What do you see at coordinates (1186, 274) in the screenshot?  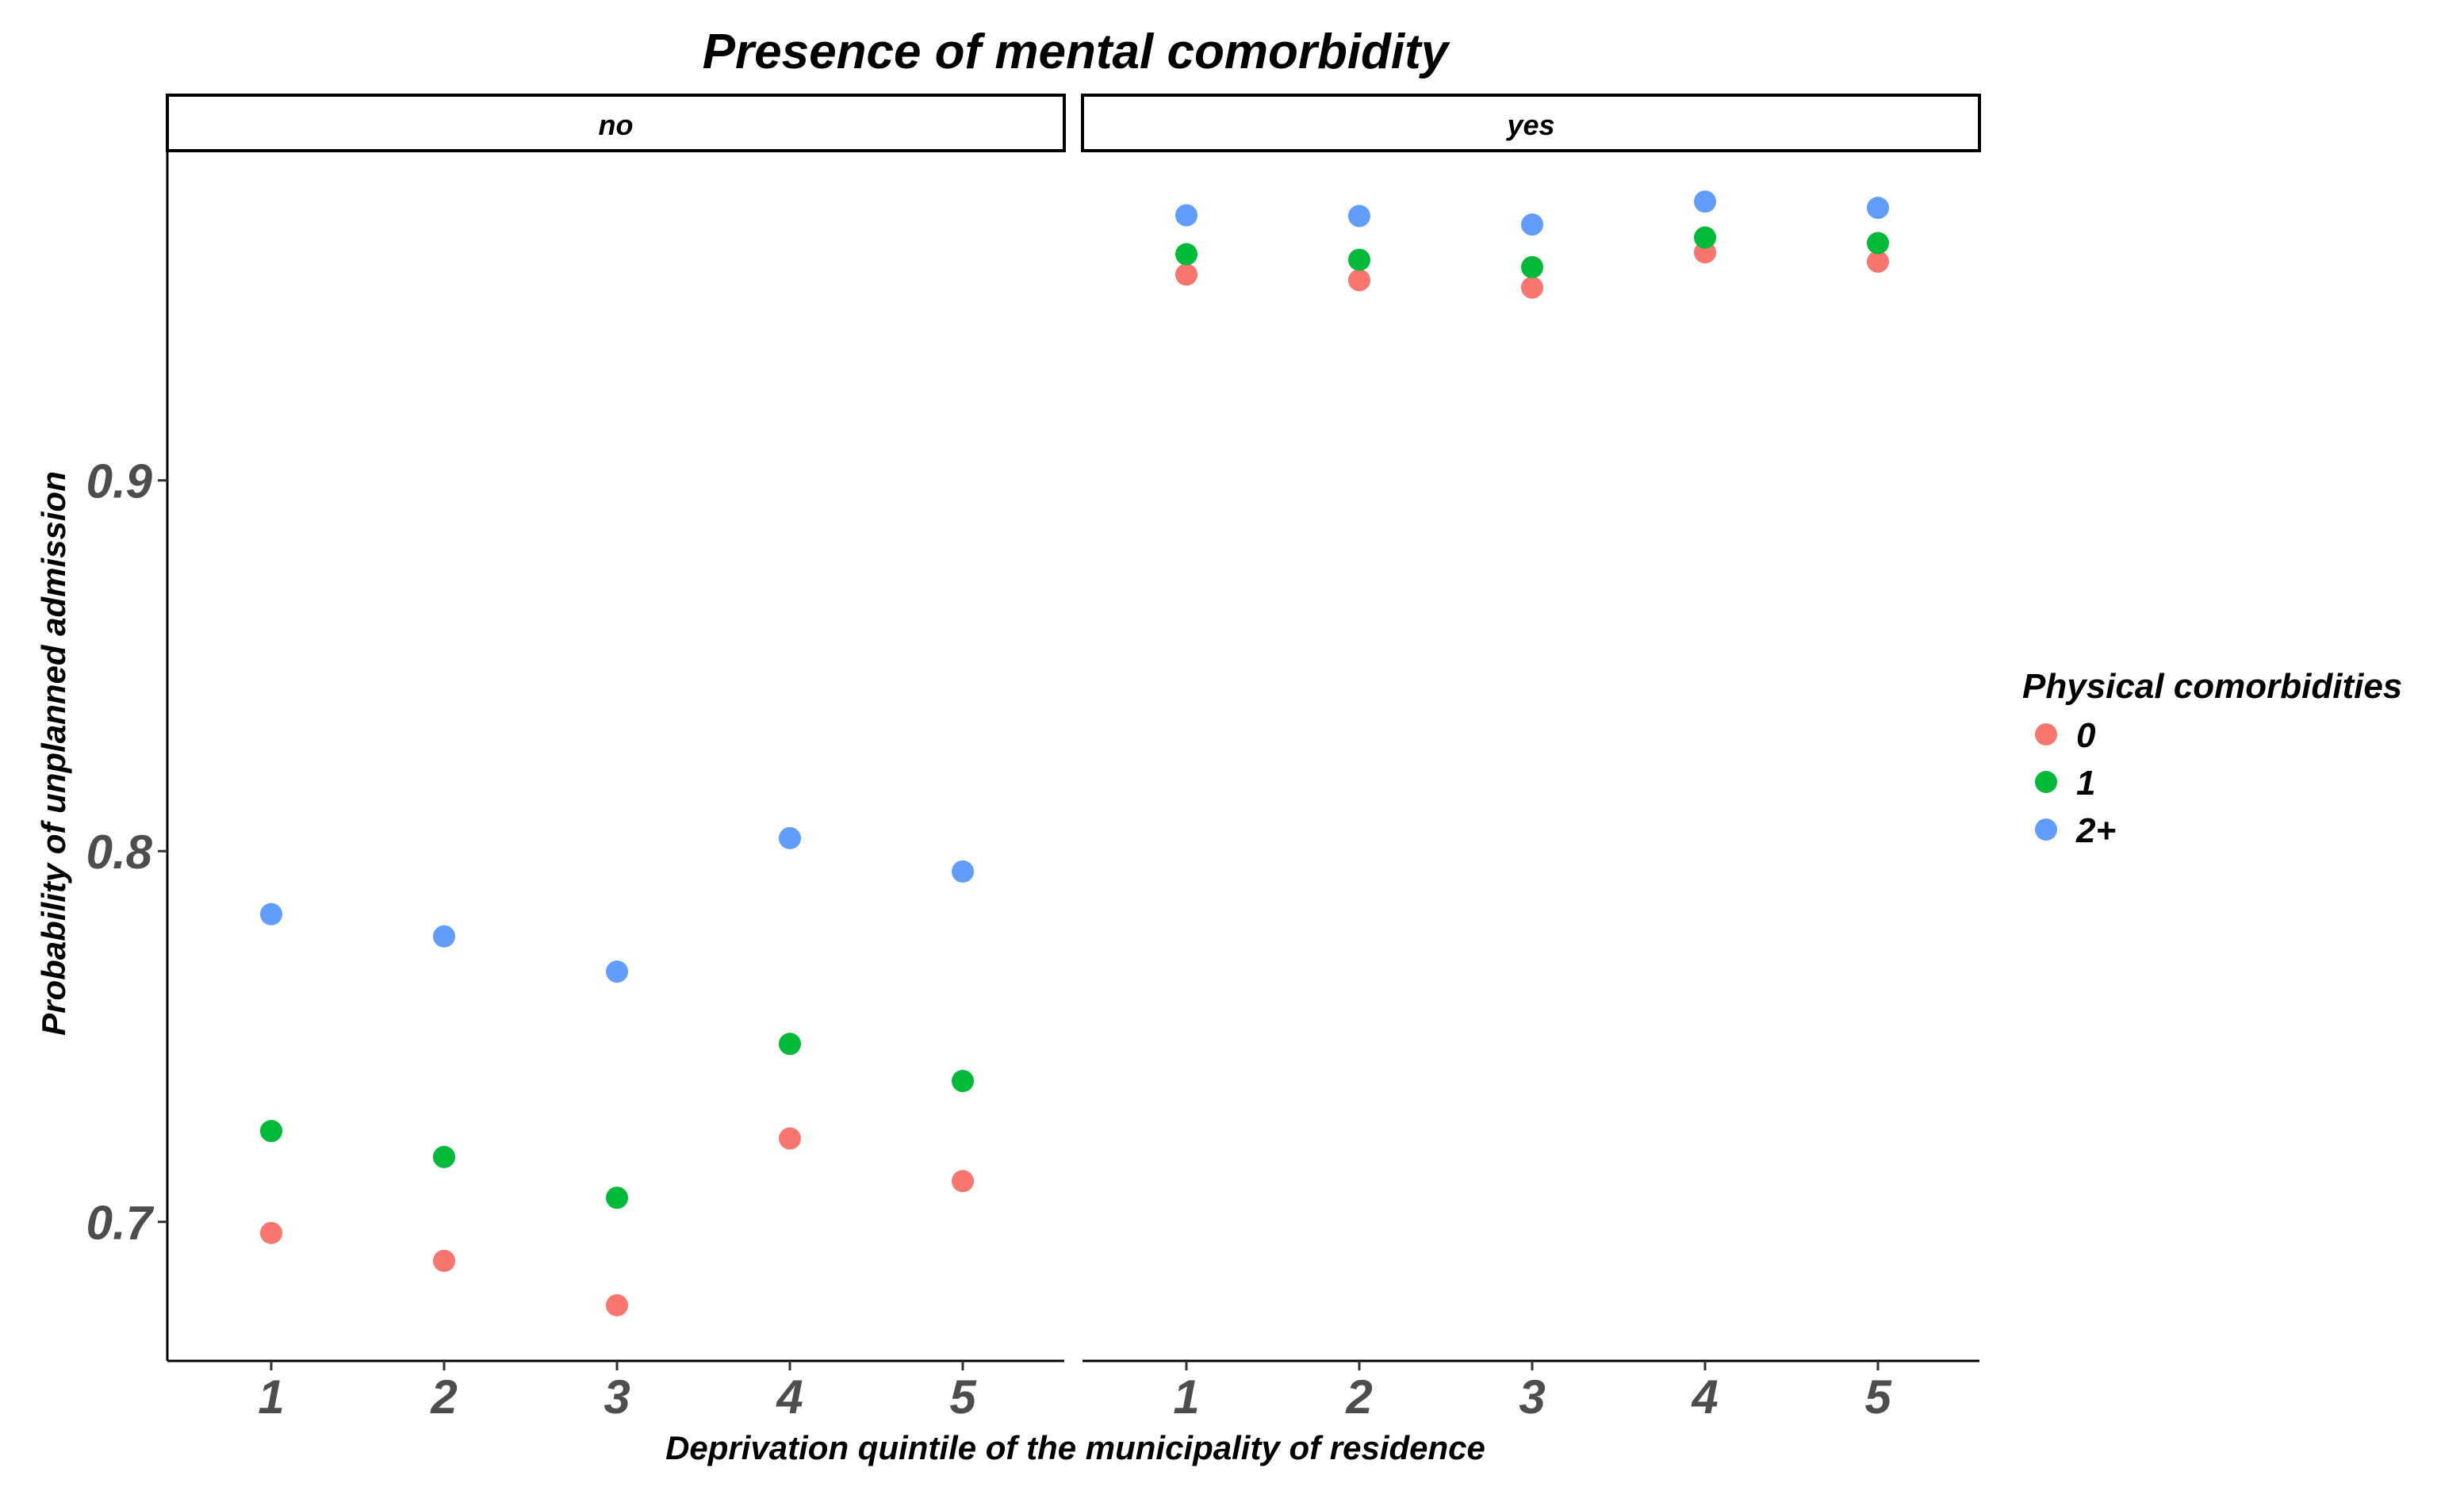 I see `data-point-yes-series-0-q1` at bounding box center [1186, 274].